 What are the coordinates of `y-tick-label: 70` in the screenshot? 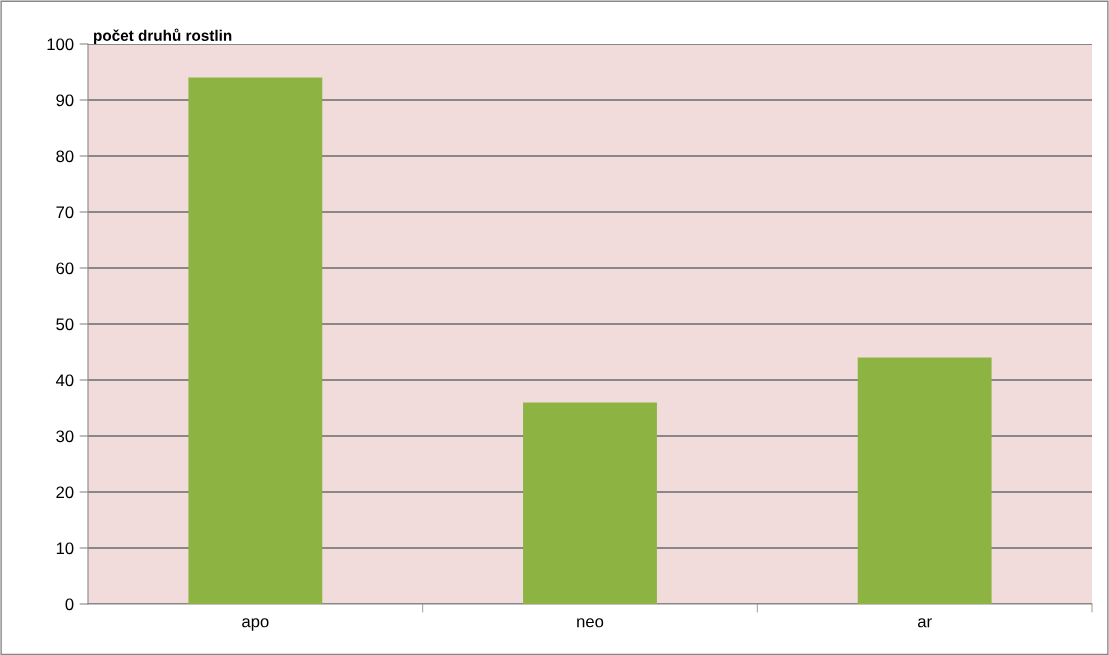 It's located at (65, 212).